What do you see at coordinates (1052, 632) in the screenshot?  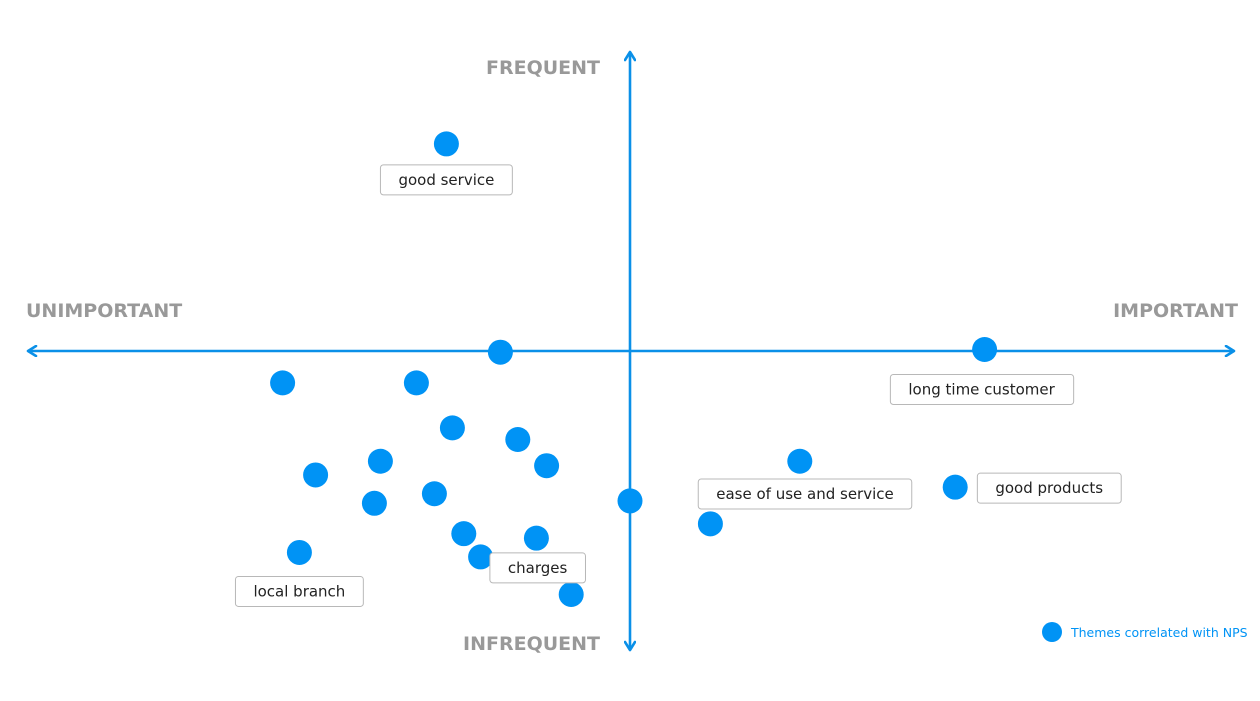 I see `legend-marker` at bounding box center [1052, 632].